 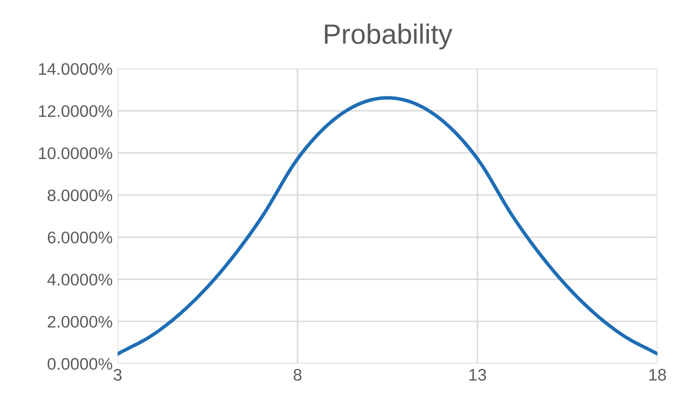 What do you see at coordinates (80, 195) in the screenshot?
I see `y-tick-label: 8.0000%` at bounding box center [80, 195].